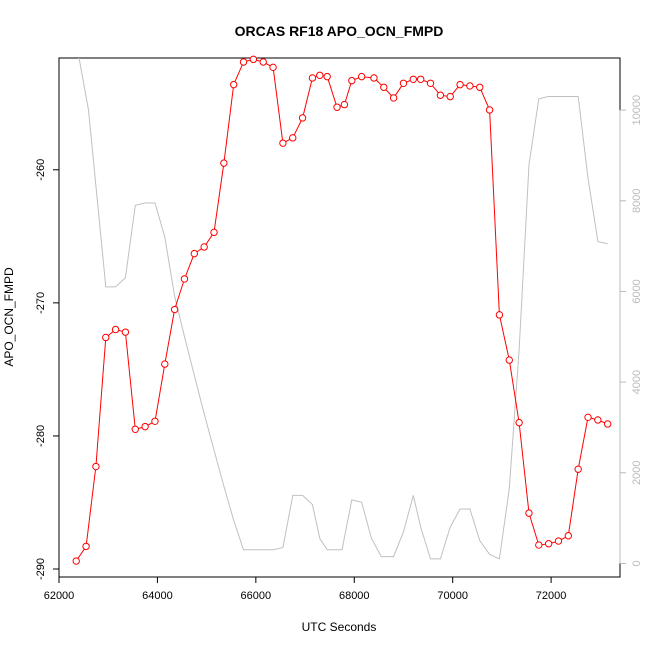  What do you see at coordinates (354, 596) in the screenshot?
I see `x-tick-label: 68000` at bounding box center [354, 596].